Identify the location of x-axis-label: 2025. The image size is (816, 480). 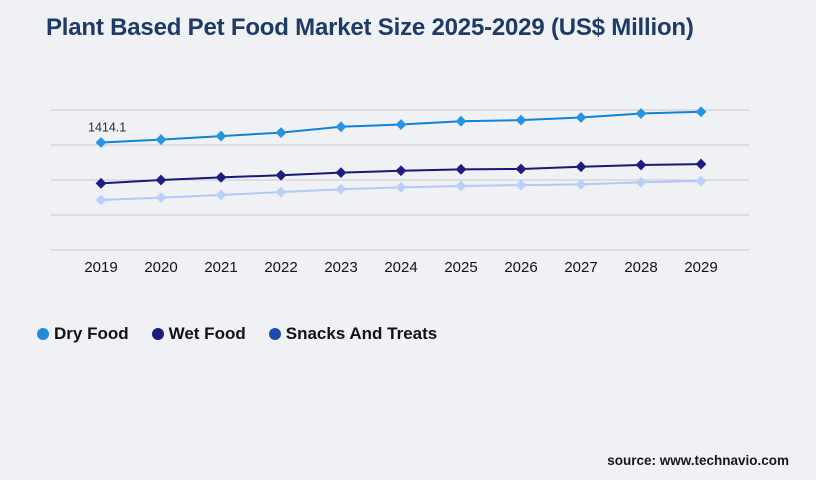
(460, 267).